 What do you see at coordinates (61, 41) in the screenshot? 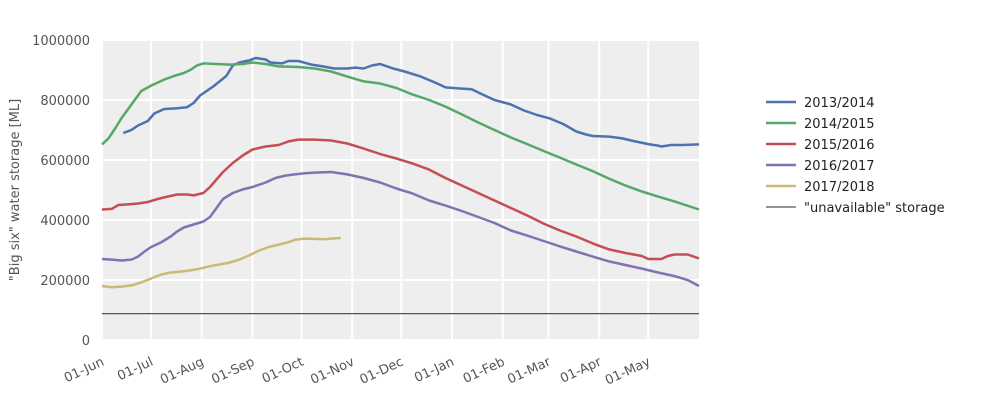
I see `y-tick-label: 1000000` at bounding box center [61, 41].